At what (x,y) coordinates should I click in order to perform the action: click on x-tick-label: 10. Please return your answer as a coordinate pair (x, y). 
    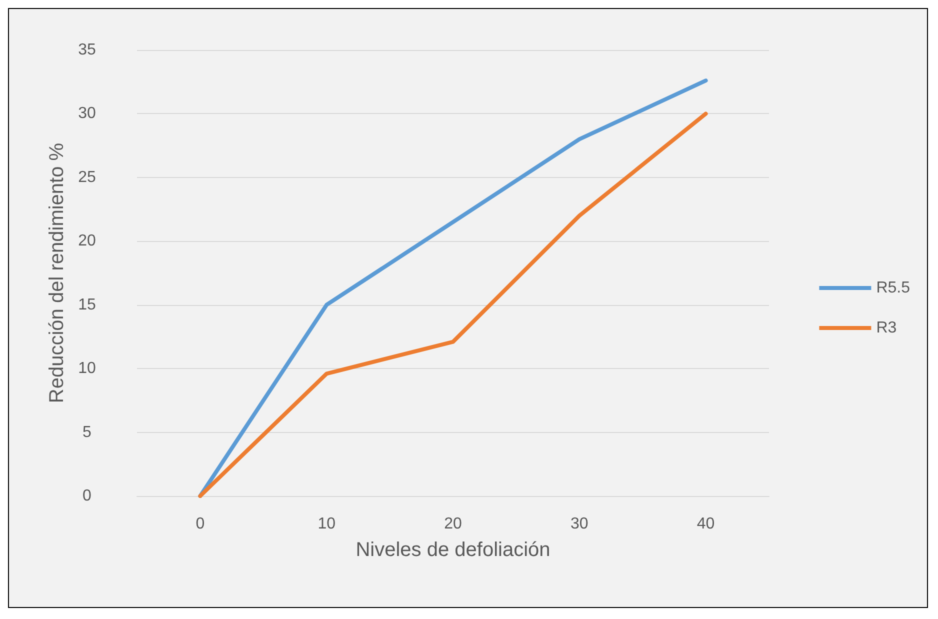
    Looking at the image, I should click on (327, 524).